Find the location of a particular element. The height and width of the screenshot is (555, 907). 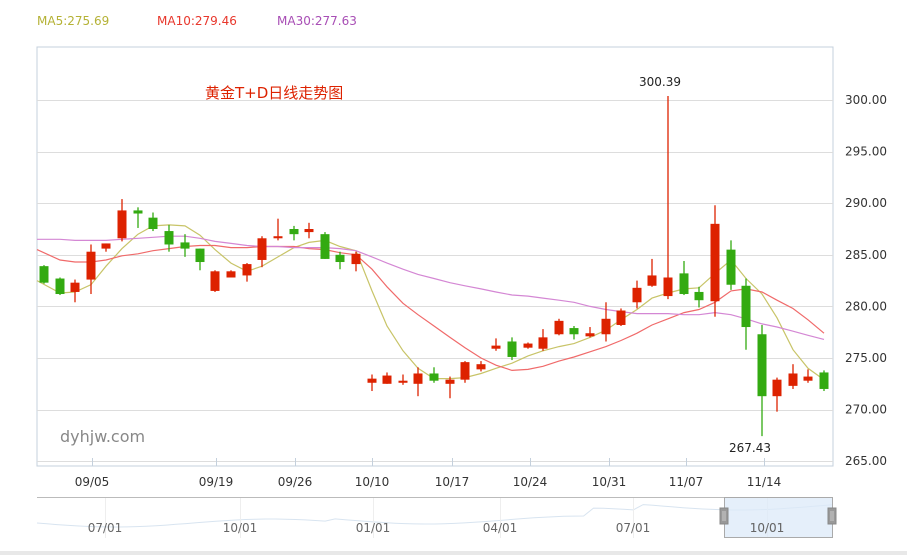

x-tick-label: 09/19 is located at coordinates (216, 482).